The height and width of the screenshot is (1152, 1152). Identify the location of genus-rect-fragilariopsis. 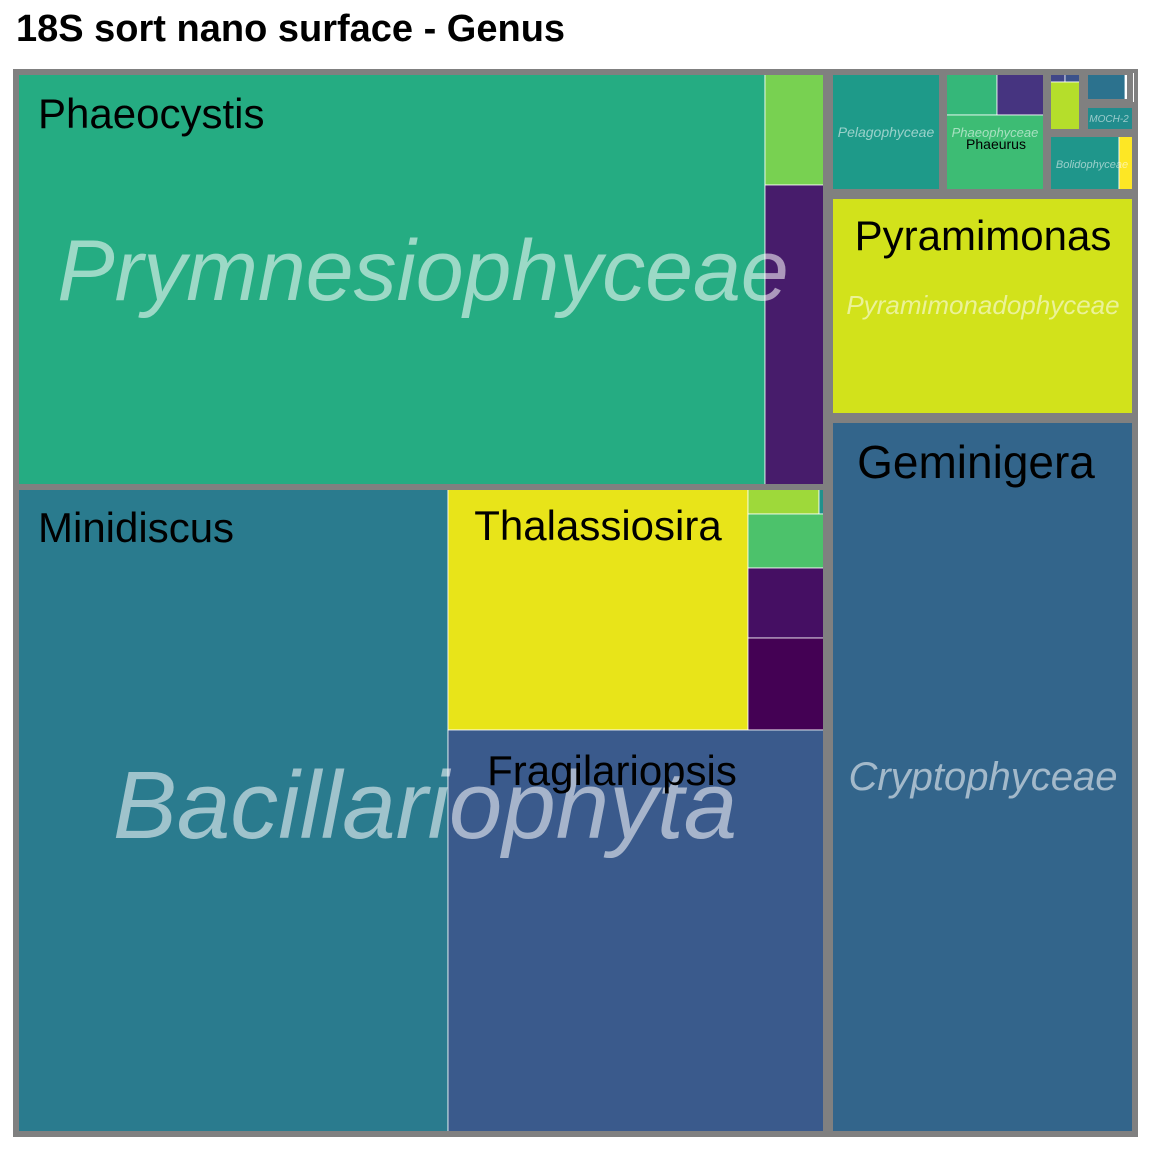
(637, 932).